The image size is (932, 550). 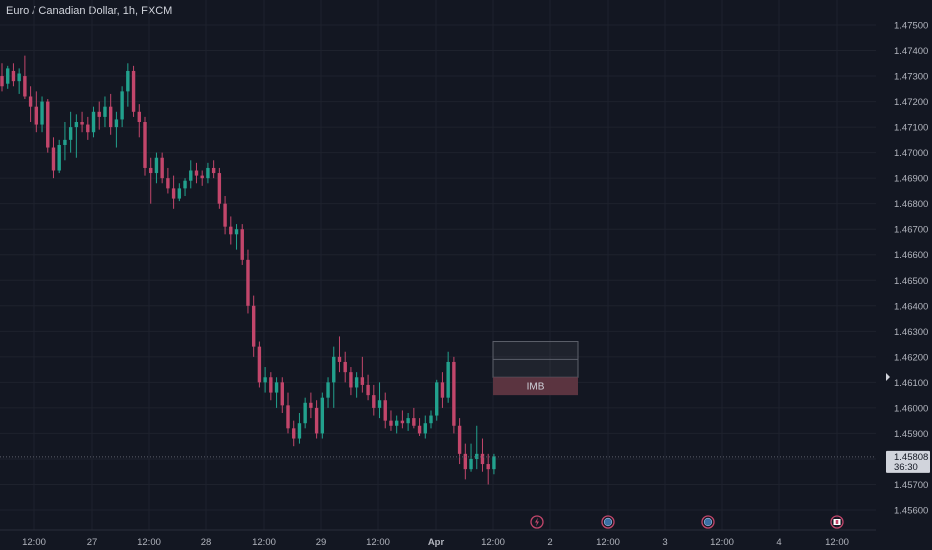 What do you see at coordinates (911, 332) in the screenshot?
I see `y-tick-label: 1.46300` at bounding box center [911, 332].